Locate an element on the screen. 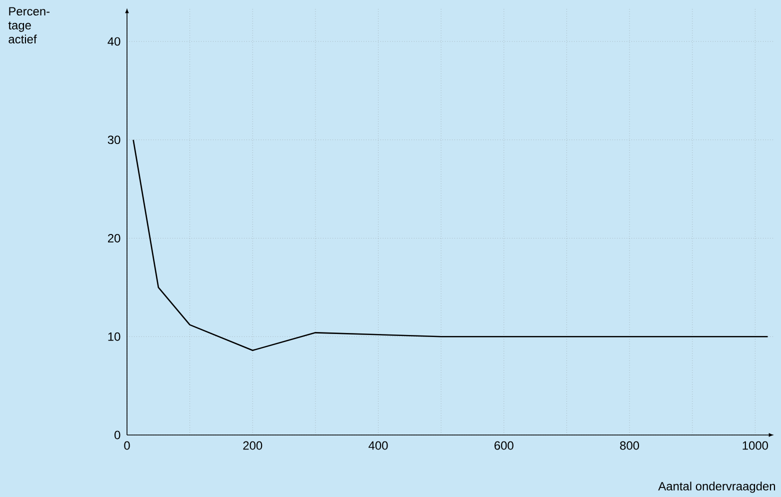  y-tick-label: 30 is located at coordinates (114, 140).